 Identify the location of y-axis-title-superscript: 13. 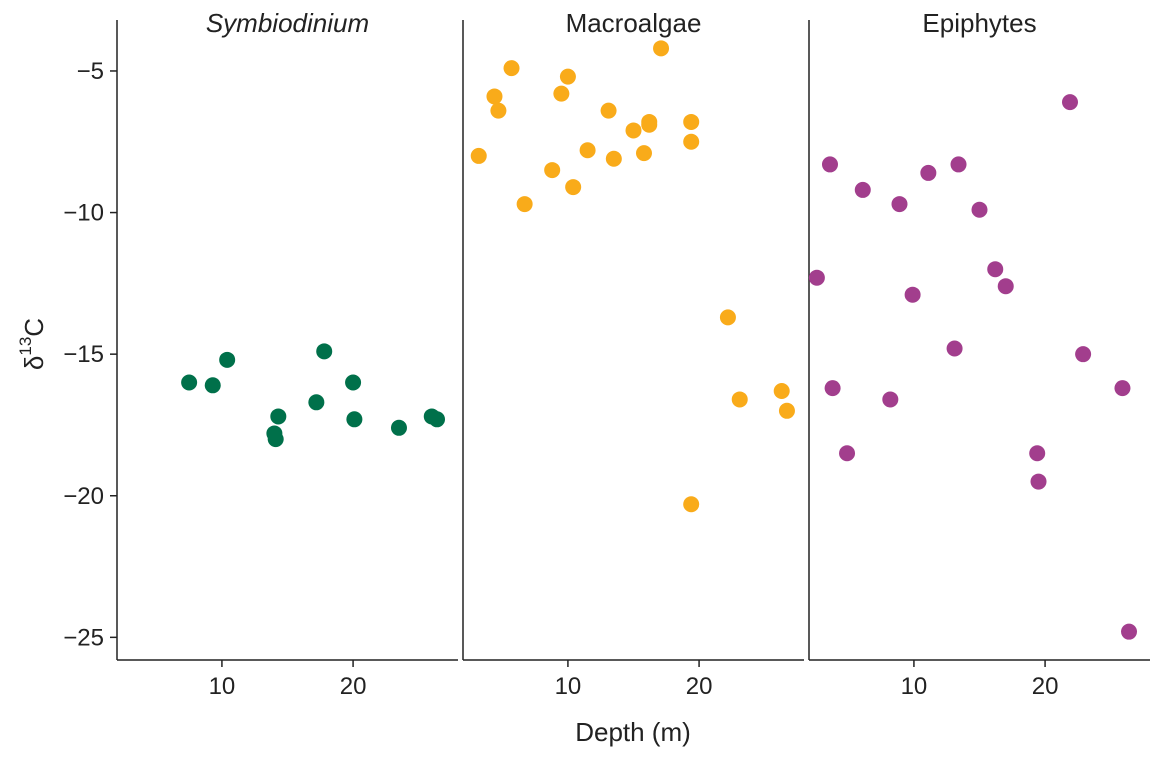
(25, 346).